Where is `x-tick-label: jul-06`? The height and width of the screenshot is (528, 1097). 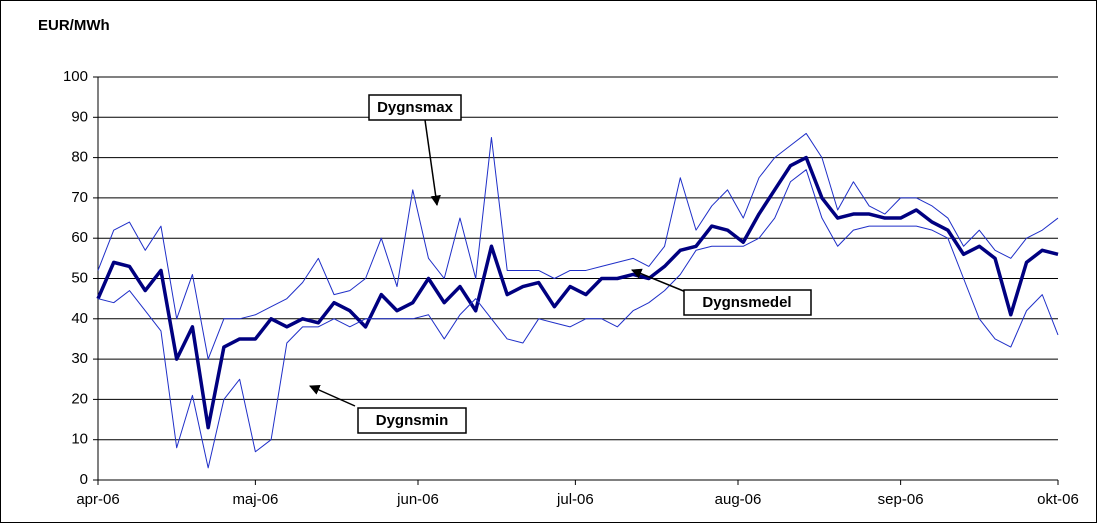
x-tick-label: jul-06 is located at coordinates (575, 499).